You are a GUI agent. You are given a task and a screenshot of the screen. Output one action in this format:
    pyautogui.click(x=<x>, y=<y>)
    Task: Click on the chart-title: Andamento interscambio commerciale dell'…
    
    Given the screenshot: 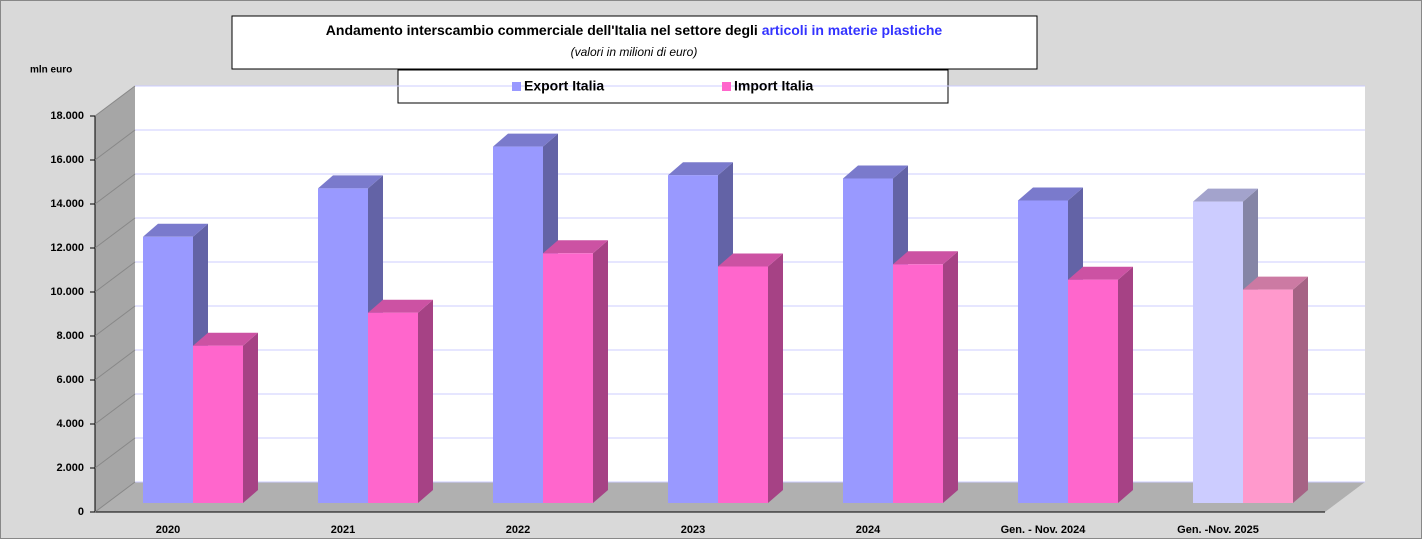 What is the action you would take?
    pyautogui.click(x=634, y=30)
    